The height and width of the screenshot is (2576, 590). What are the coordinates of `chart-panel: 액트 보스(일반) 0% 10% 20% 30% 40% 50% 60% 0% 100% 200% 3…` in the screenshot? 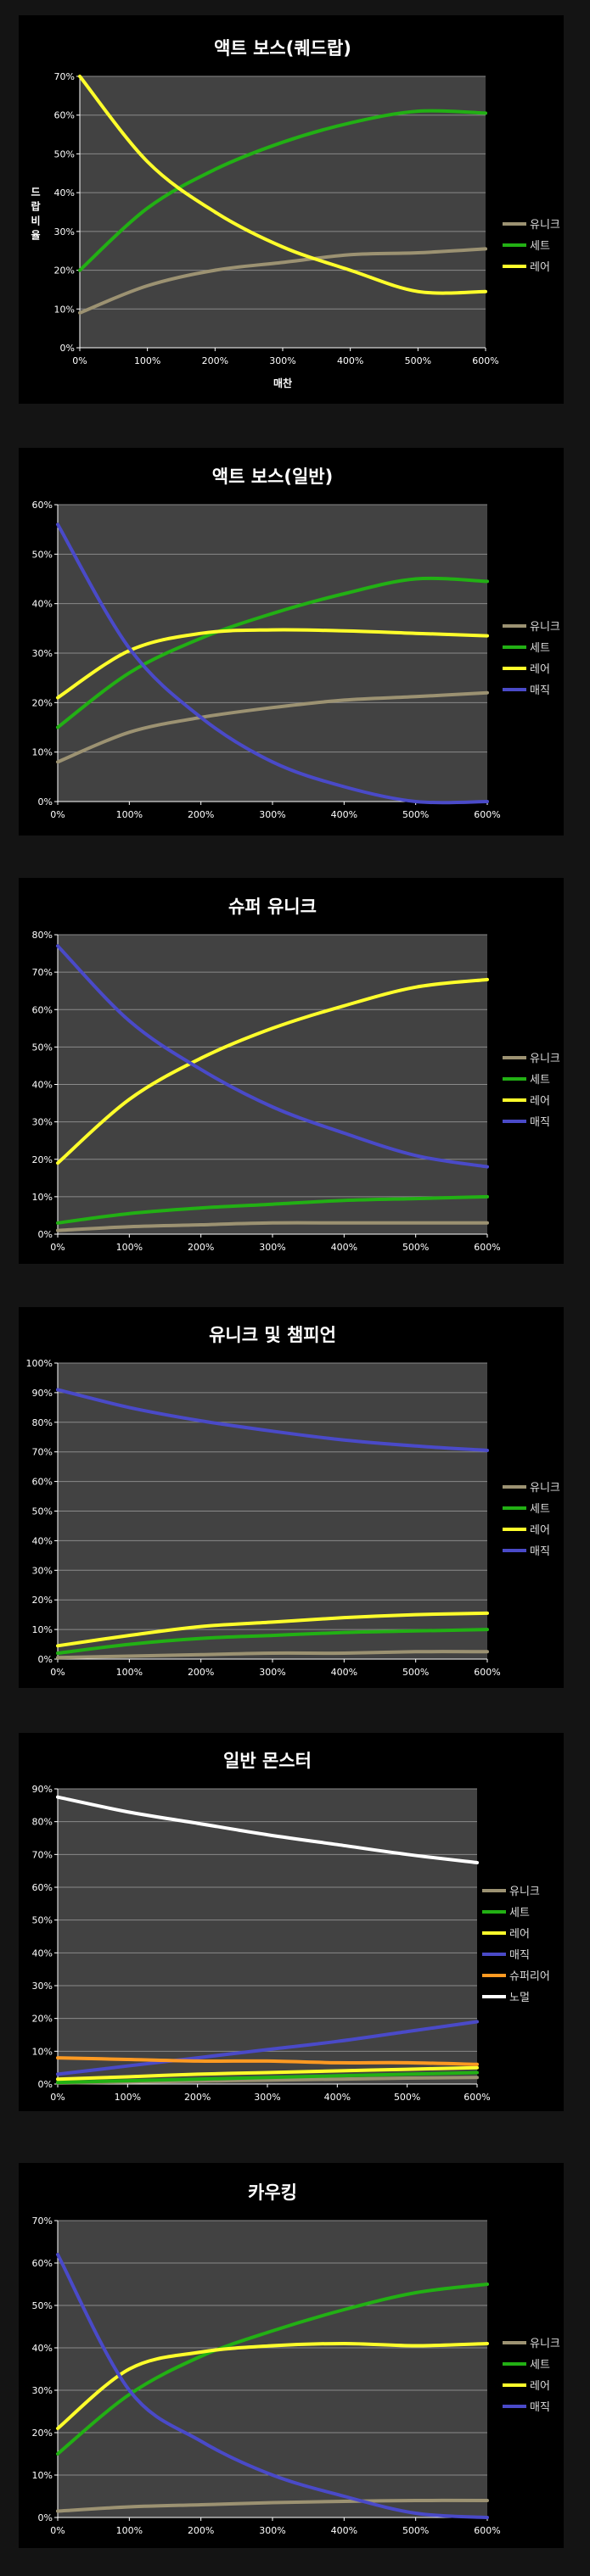 It's located at (291, 641).